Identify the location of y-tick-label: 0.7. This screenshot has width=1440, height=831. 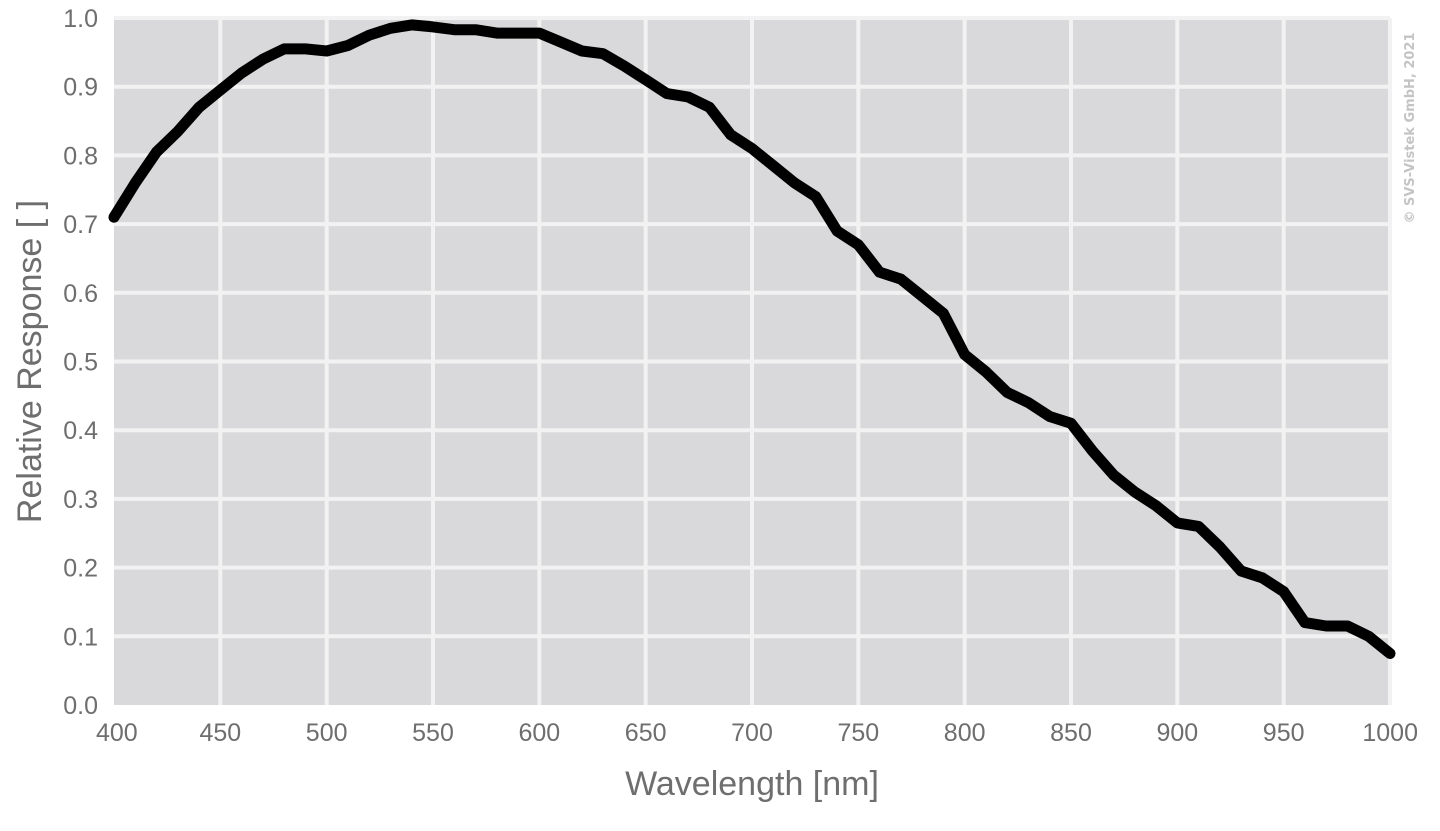
(80, 225).